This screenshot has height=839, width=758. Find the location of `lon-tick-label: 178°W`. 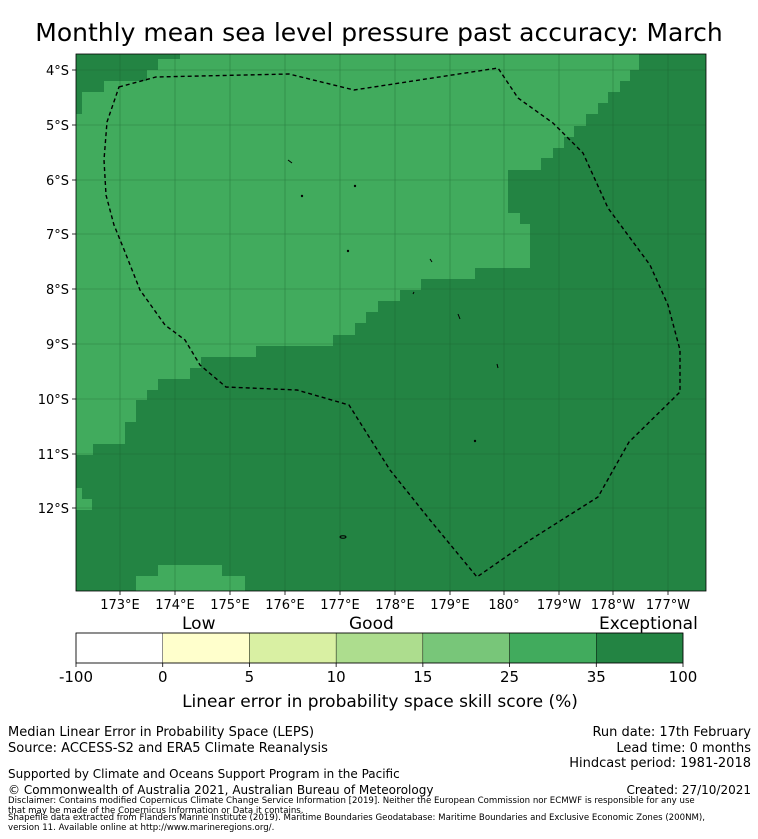

lon-tick-label: 178°W is located at coordinates (613, 605).